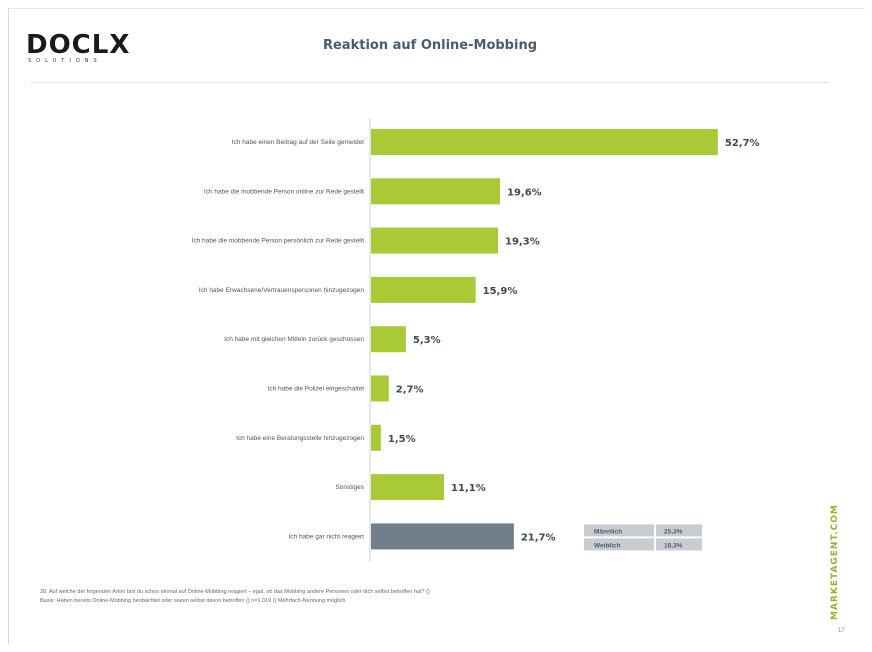 The image size is (872, 652). Describe the element at coordinates (316, 389) in the screenshot. I see `category-label: Ich habe die Polizei eingeschaltet` at that location.